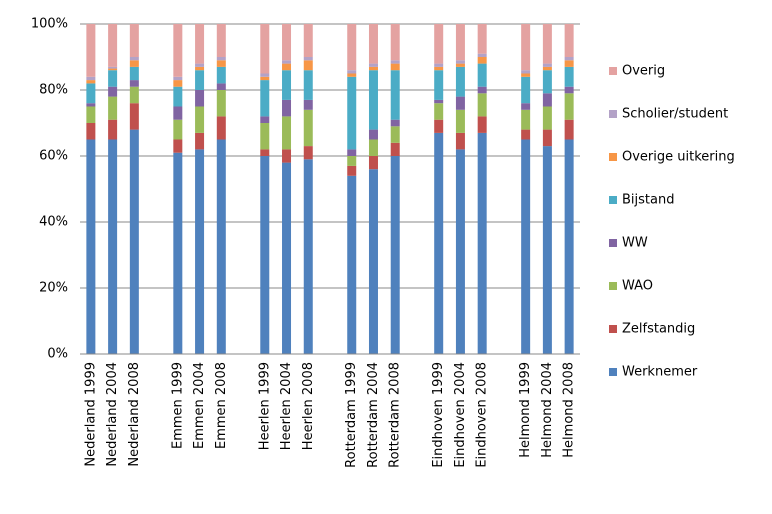 The width and height of the screenshot is (772, 514). Describe the element at coordinates (112, 414) in the screenshot. I see `x-tick-label: Nederland 2004` at that location.